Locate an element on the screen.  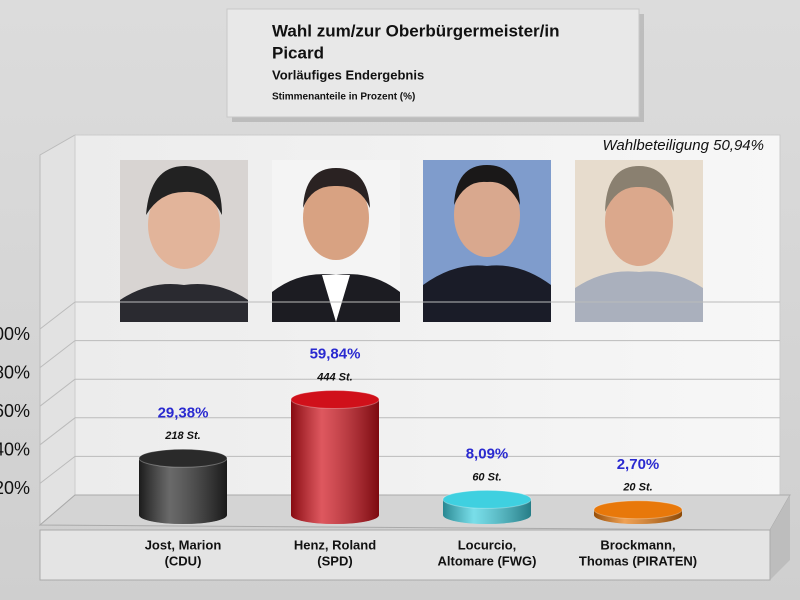
vote-label: 444 St. is located at coordinates (334, 377).